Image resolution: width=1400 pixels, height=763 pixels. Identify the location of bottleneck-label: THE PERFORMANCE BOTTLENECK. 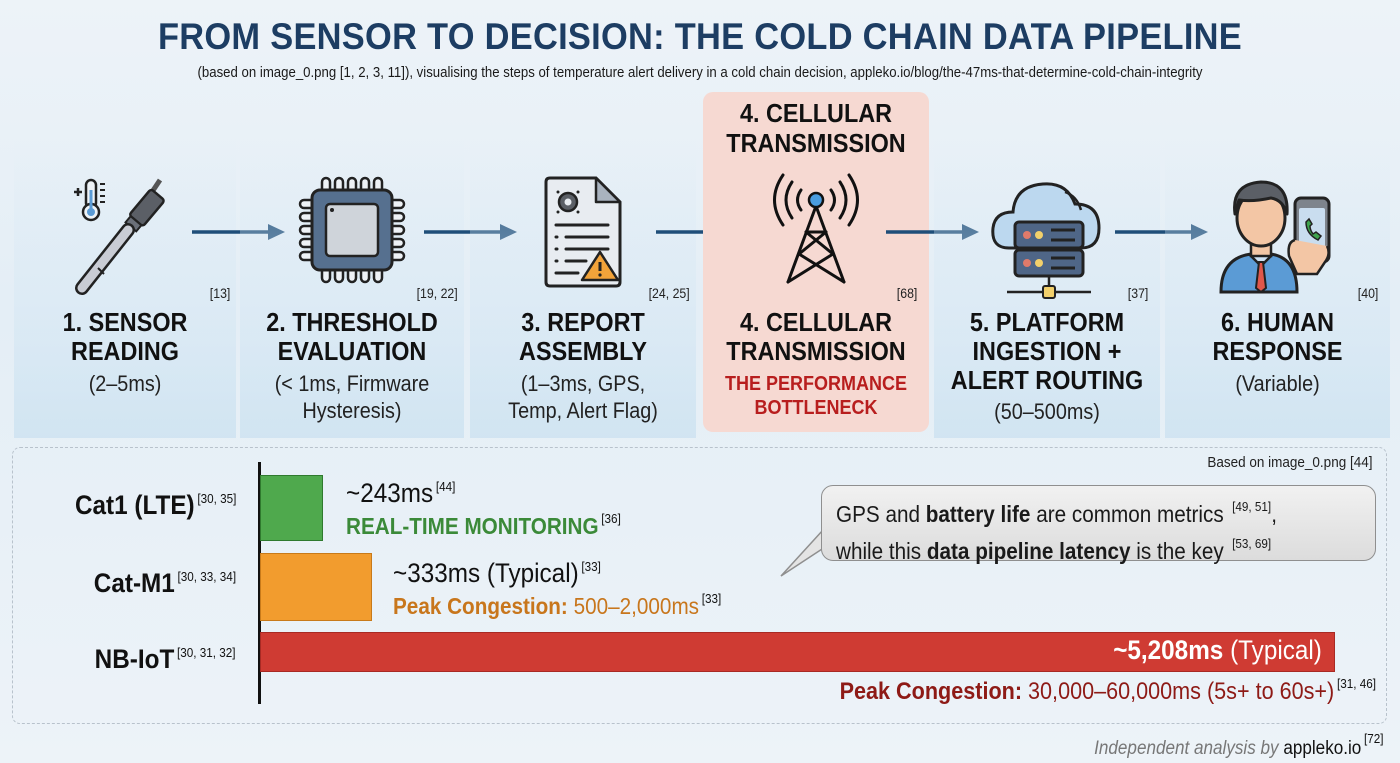
(815, 396).